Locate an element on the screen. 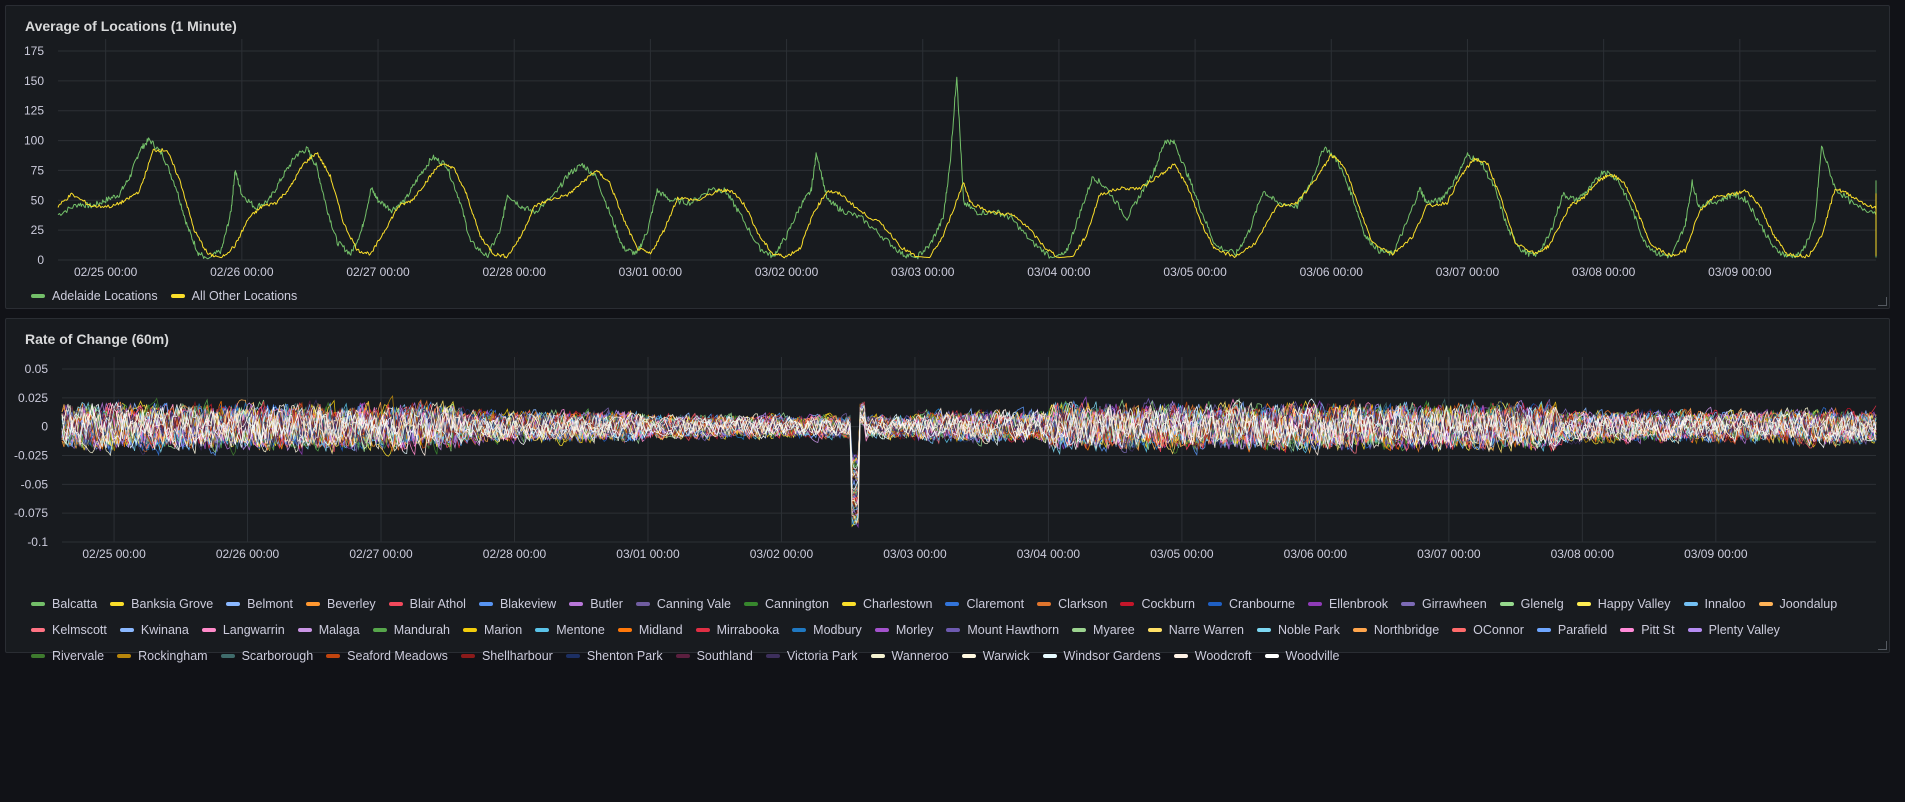 The image size is (1905, 802). legend-item: Balcatta is located at coordinates (64, 604).